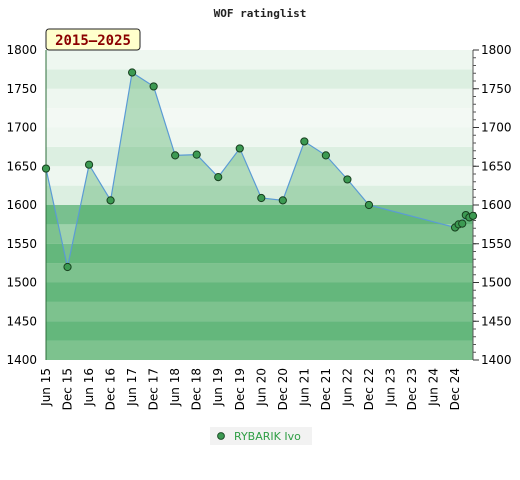  Describe the element at coordinates (390, 387) in the screenshot. I see `x-tick-label: Jun 23` at that location.